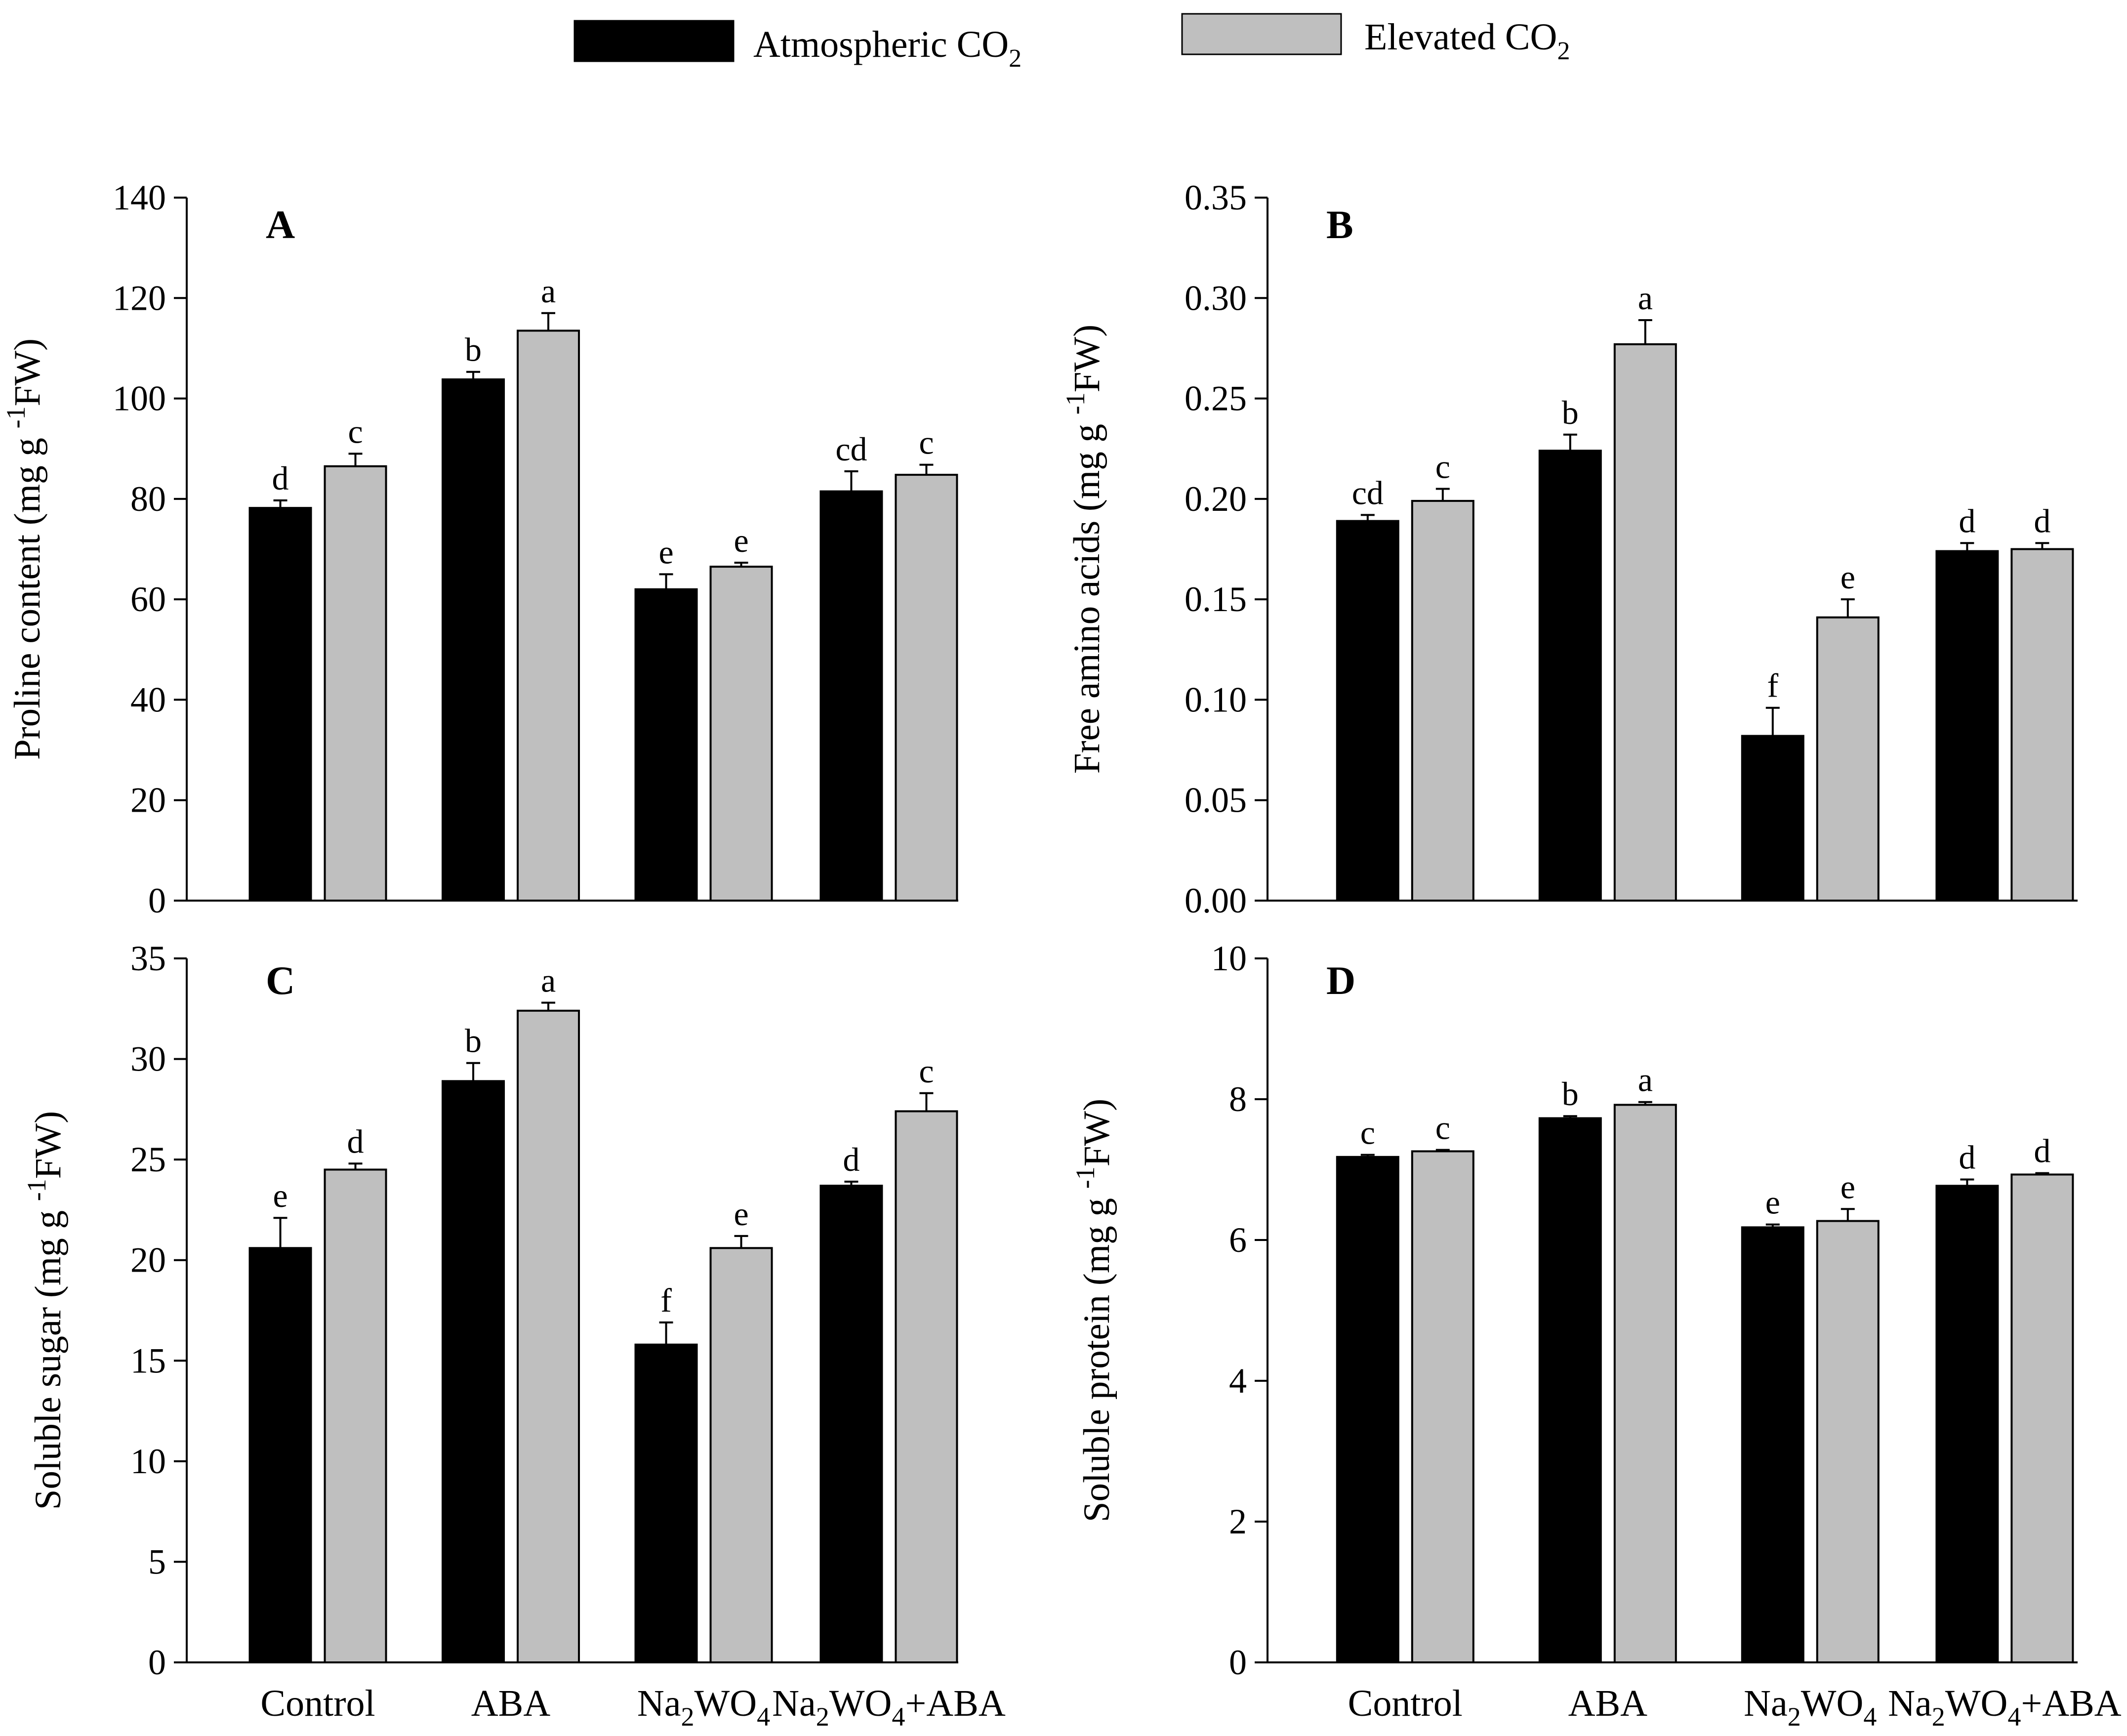  I want to click on panel-c-bar-aba-atm-significance-letter: b, so click(473, 1041).